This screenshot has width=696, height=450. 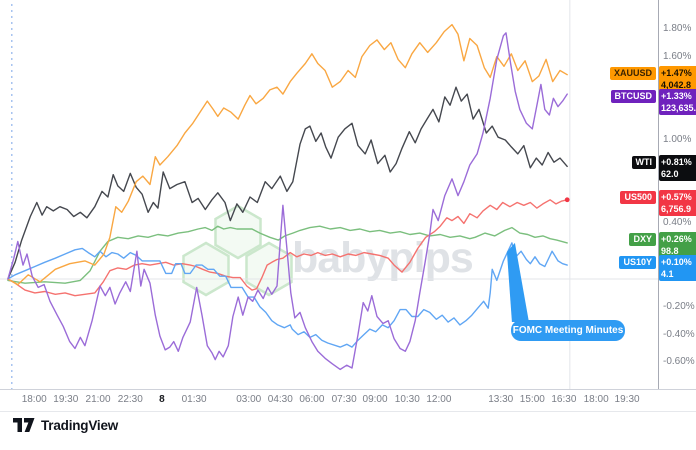 What do you see at coordinates (439, 399) in the screenshot?
I see `time-tick-label: 12:00` at bounding box center [439, 399].